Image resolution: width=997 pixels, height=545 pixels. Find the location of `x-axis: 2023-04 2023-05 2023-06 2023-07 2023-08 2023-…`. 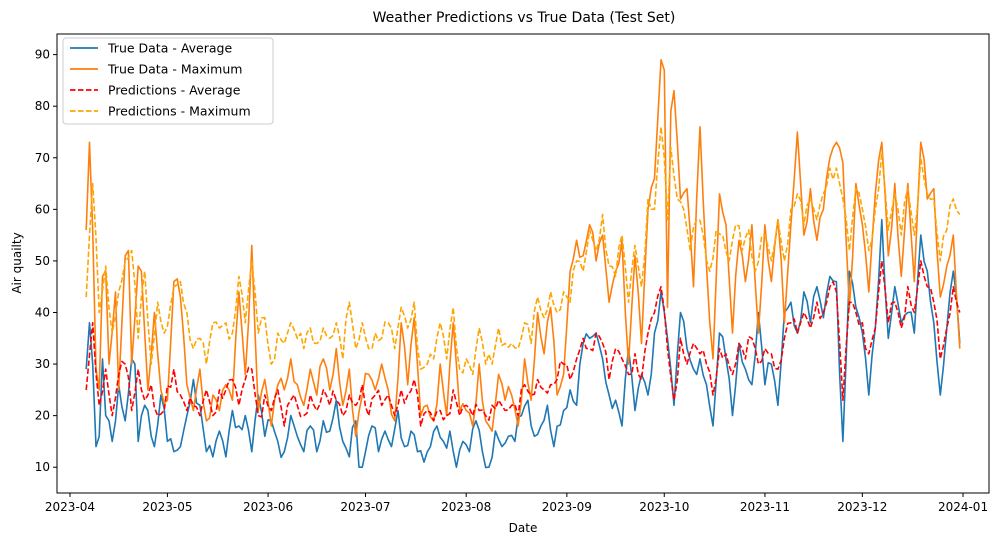

x-axis: 2023-04 2023-05 2023-06 2023-07 2023-08 2023-… is located at coordinates (516, 503).